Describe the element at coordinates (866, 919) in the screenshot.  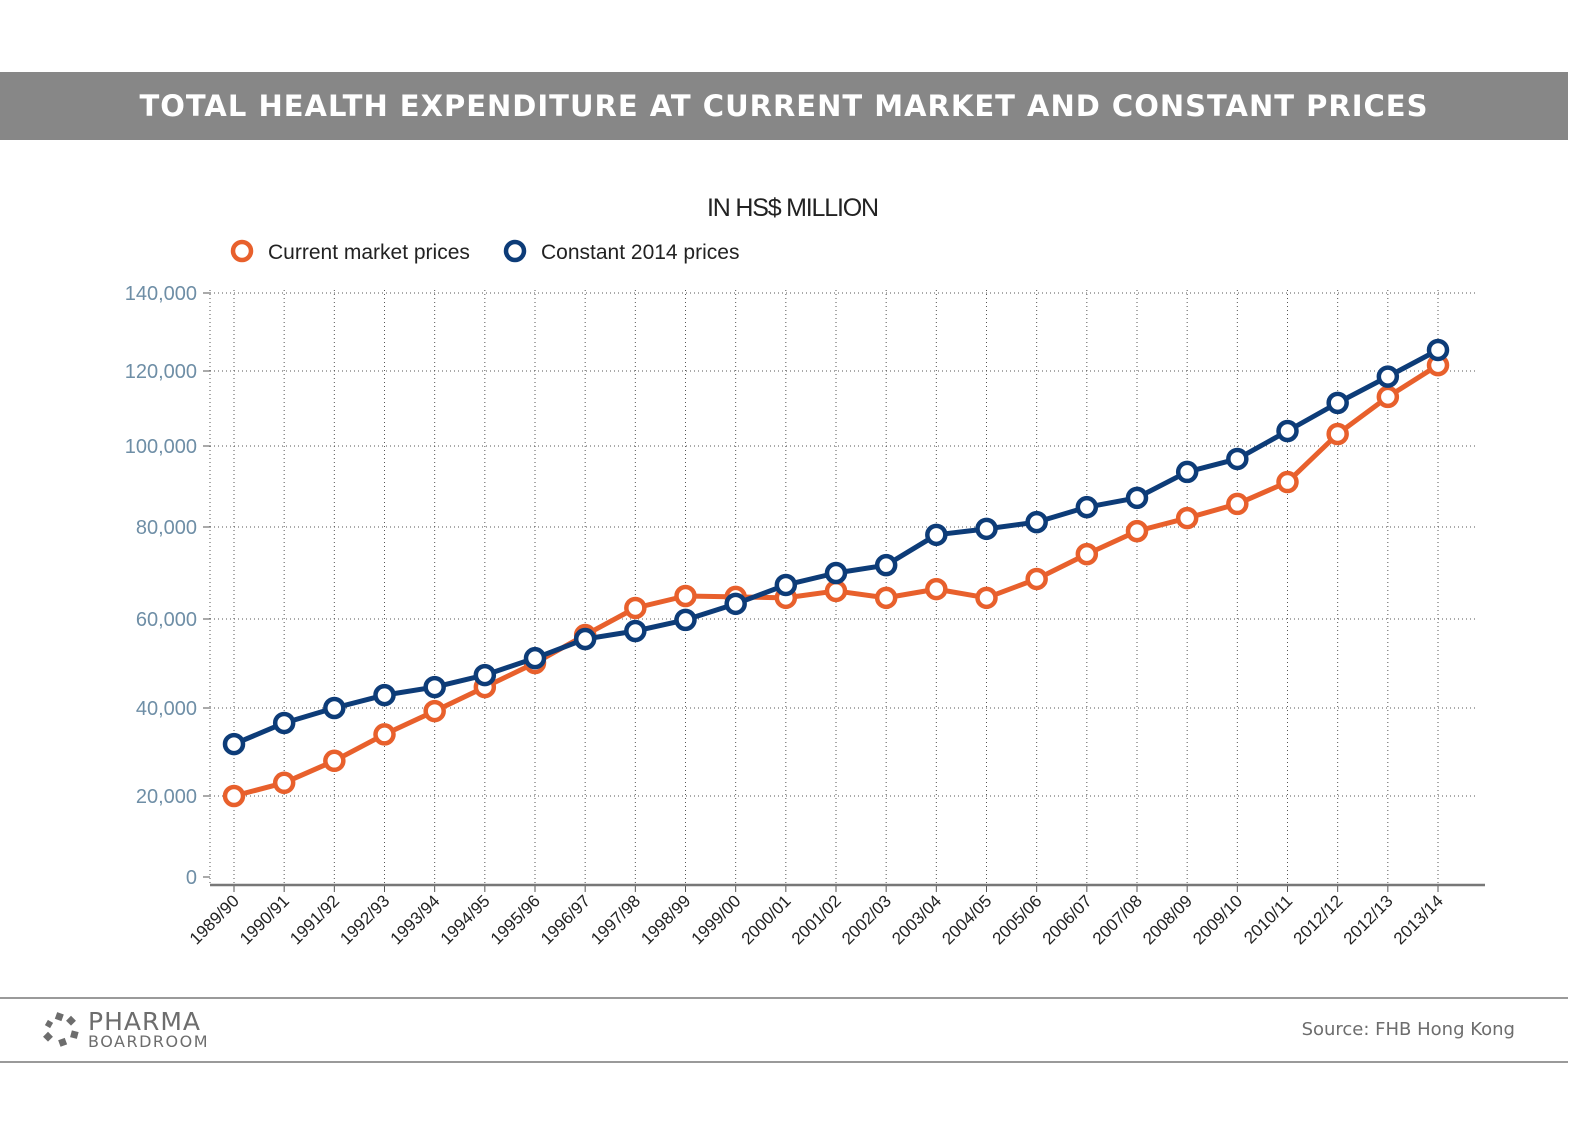
I see `x-tick-label: 2002/03` at that location.